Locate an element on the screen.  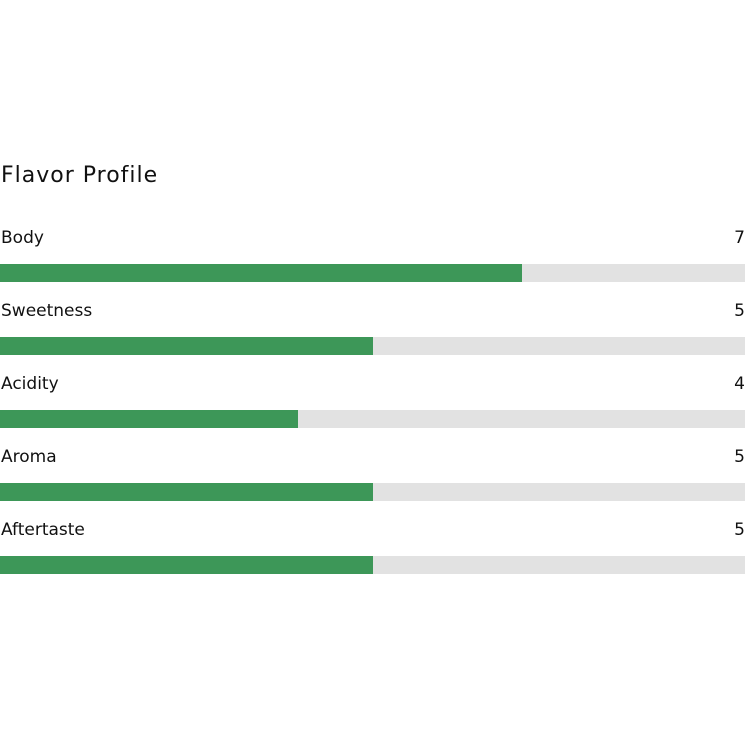
attribute-label: Body is located at coordinates (22, 238).